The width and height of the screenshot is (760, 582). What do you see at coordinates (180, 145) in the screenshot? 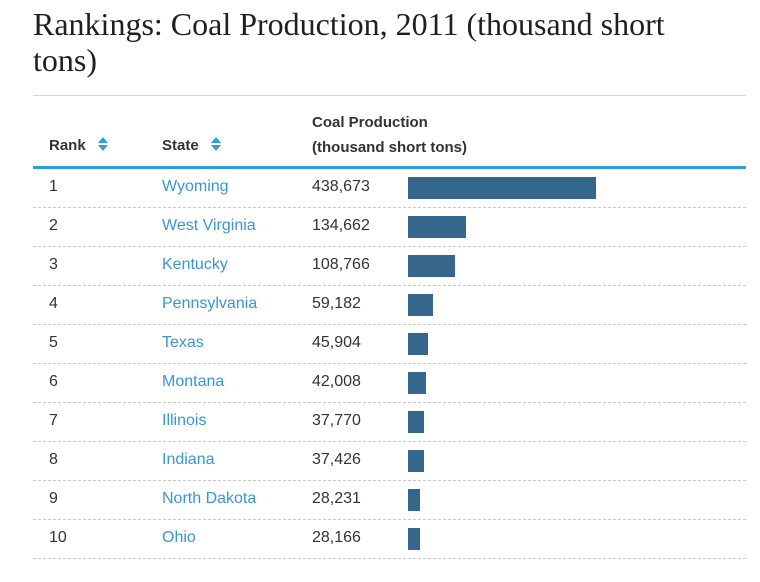
I see `state-header-label: State` at bounding box center [180, 145].